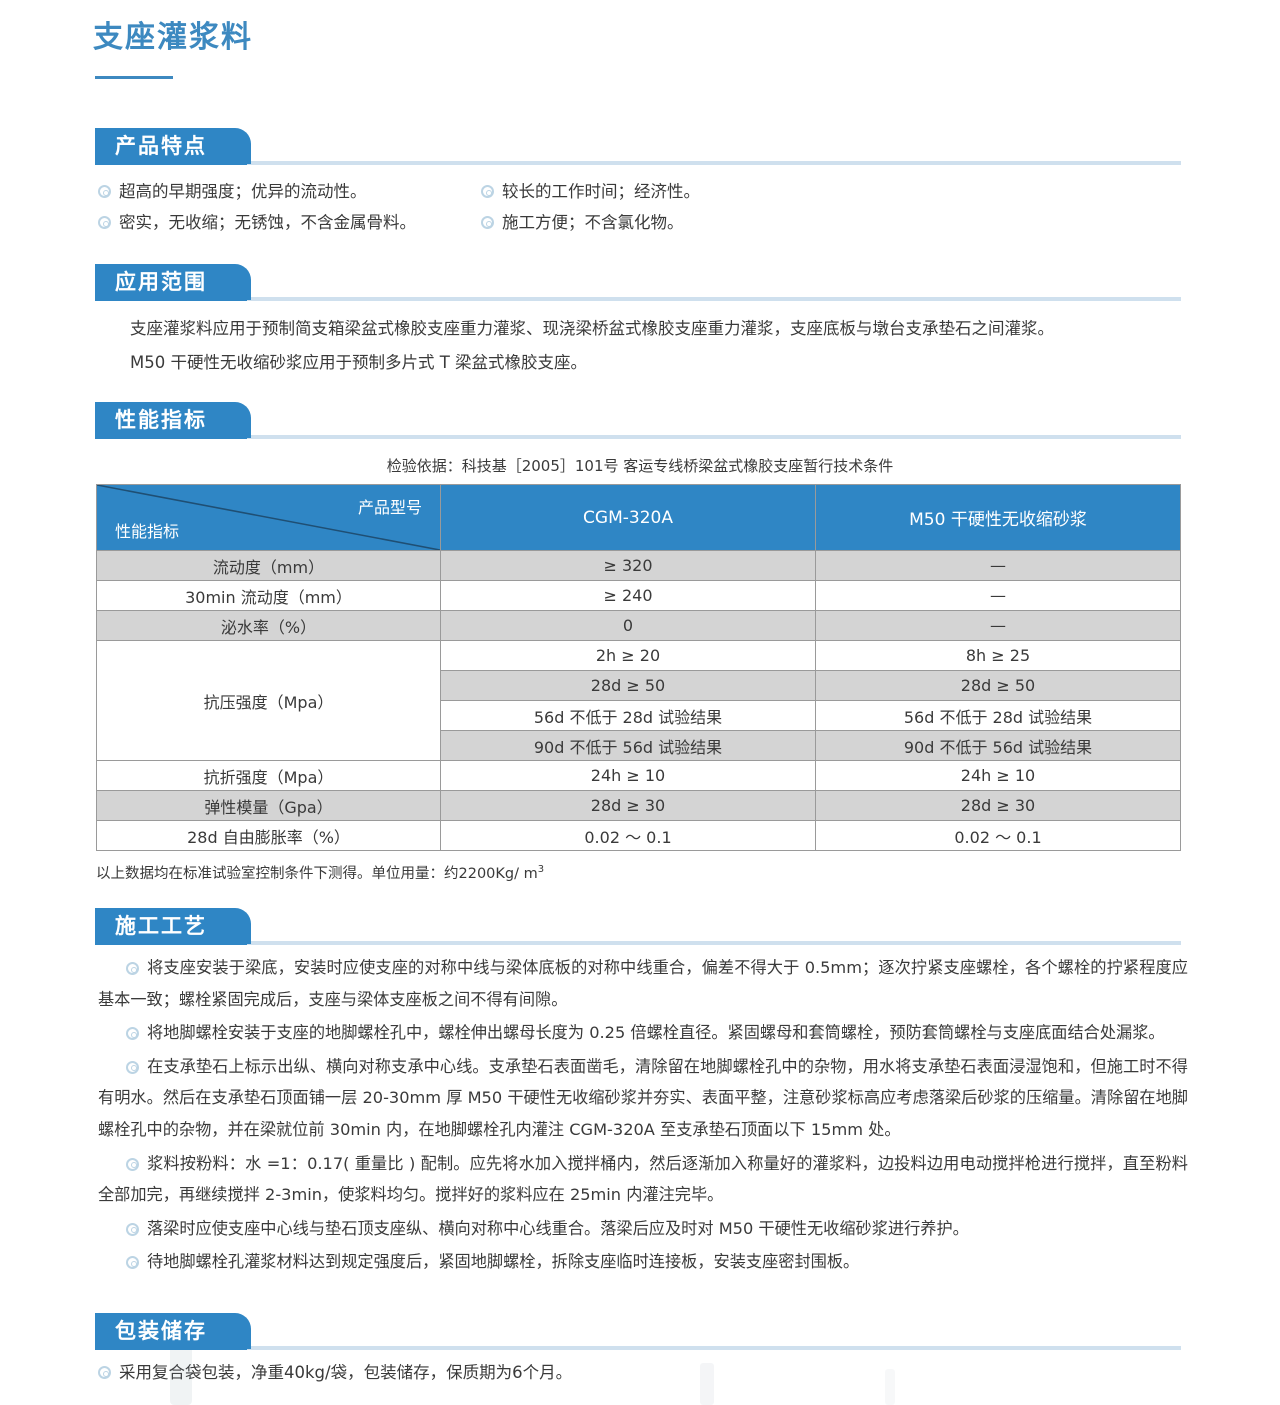  I want to click on section-features: 产品特点, so click(640, 146).